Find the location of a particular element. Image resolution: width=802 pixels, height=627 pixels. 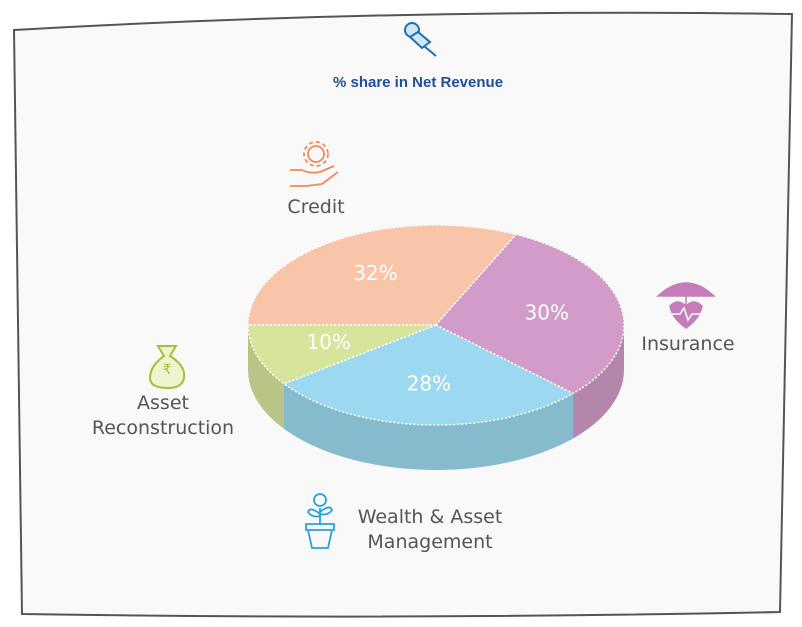

pin-icon is located at coordinates (420, 39).